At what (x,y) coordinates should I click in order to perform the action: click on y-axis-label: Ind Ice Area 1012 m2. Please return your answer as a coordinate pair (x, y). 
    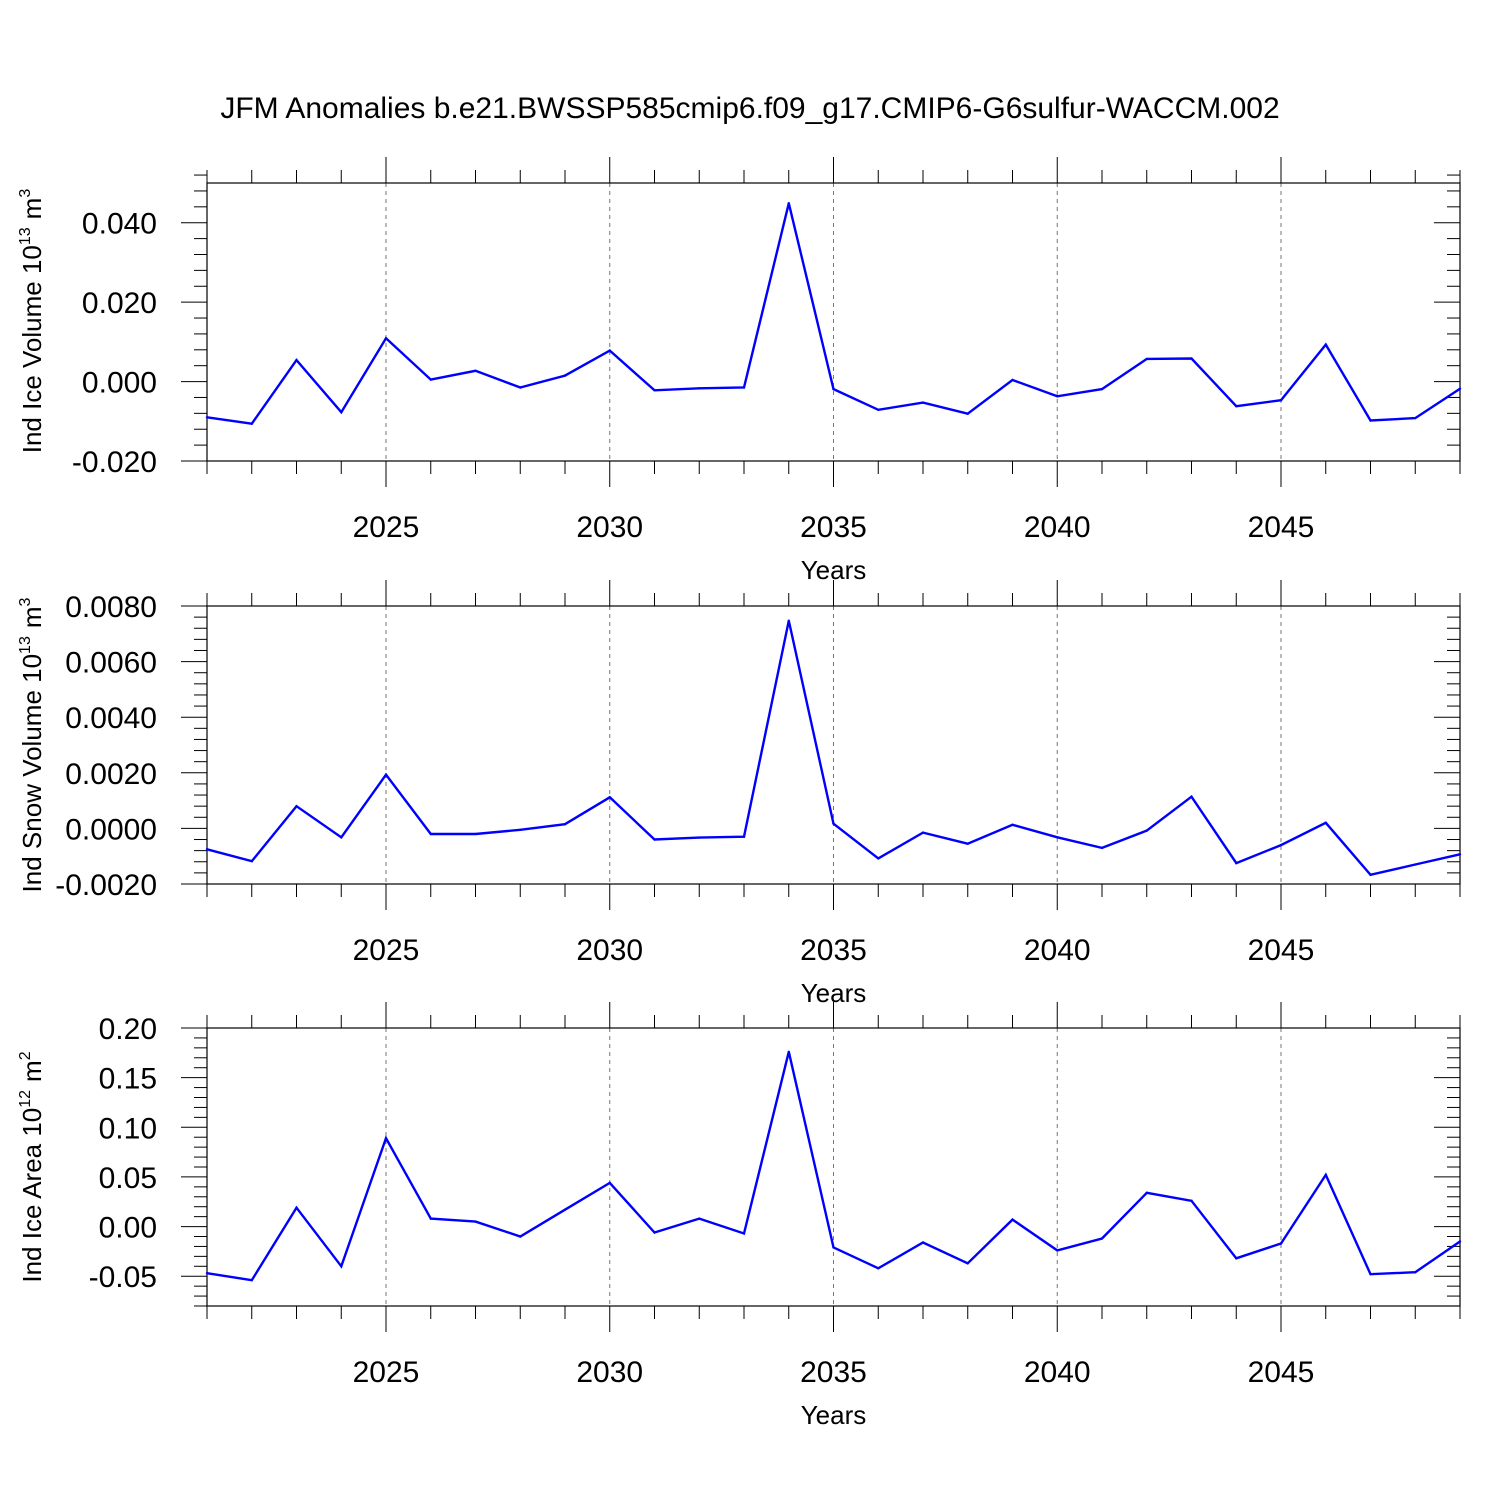
    Looking at the image, I should click on (32, 1166).